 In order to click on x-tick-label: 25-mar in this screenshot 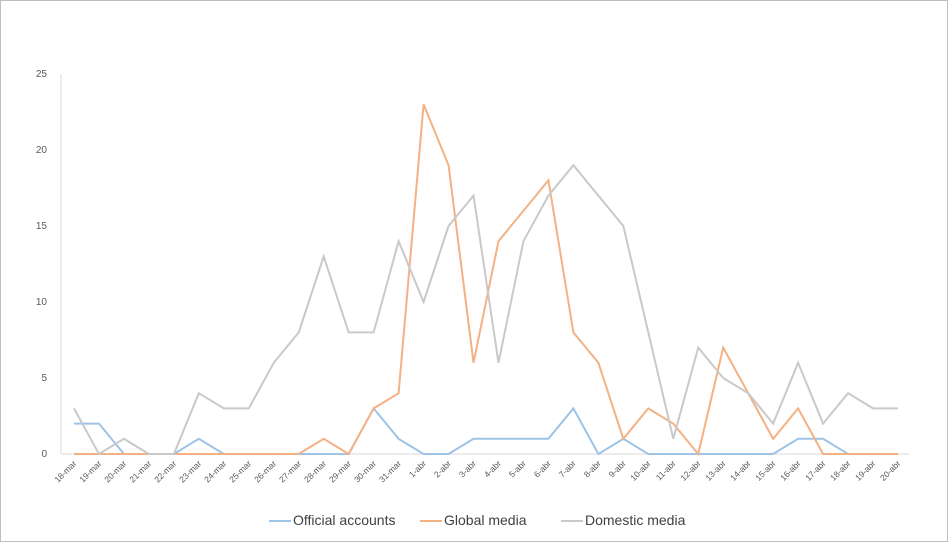, I will do `click(240, 471)`.